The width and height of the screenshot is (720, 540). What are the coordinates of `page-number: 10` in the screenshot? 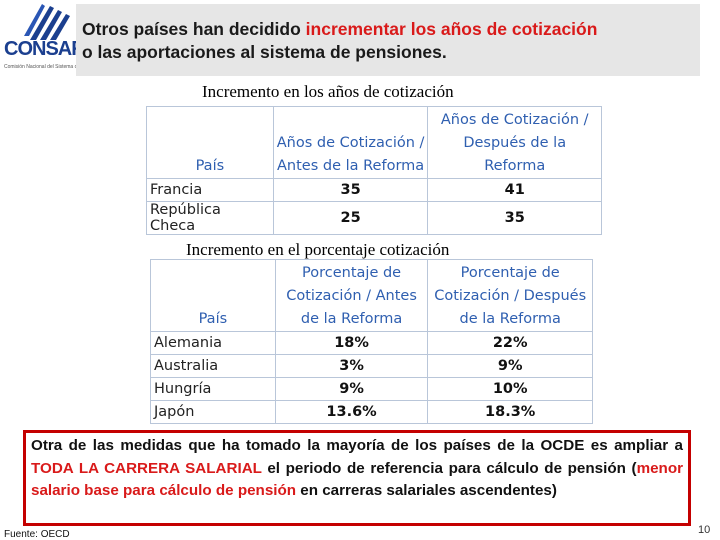 It's located at (704, 530).